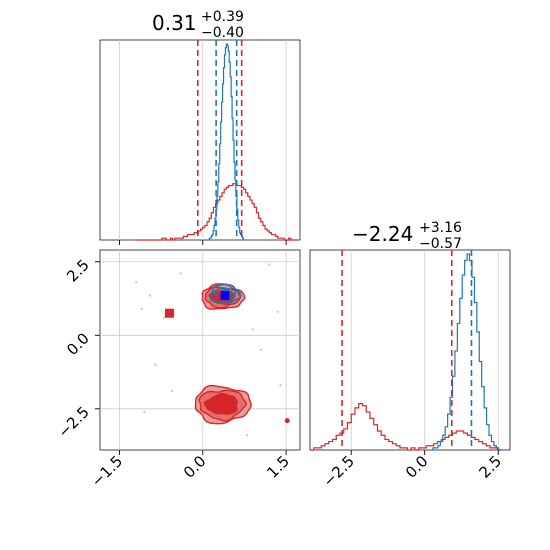  What do you see at coordinates (222, 17) in the screenshot?
I see `title-param-1-plus: +0.39` at bounding box center [222, 17].